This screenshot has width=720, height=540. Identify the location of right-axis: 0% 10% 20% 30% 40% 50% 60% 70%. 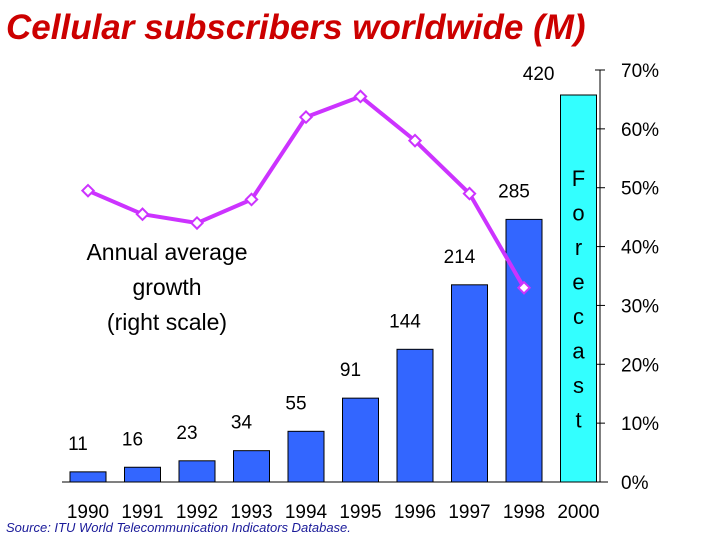
(627, 277).